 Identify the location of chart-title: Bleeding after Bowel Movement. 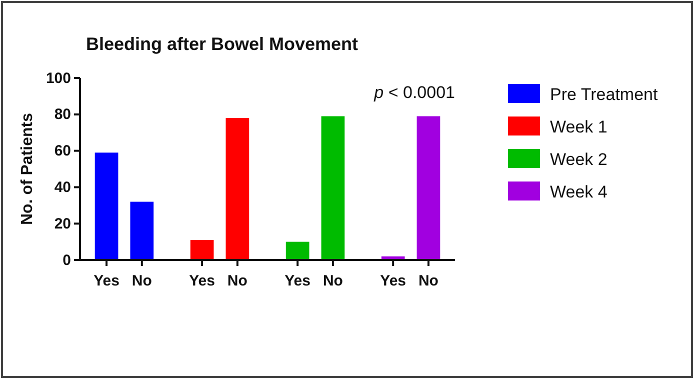
(222, 44).